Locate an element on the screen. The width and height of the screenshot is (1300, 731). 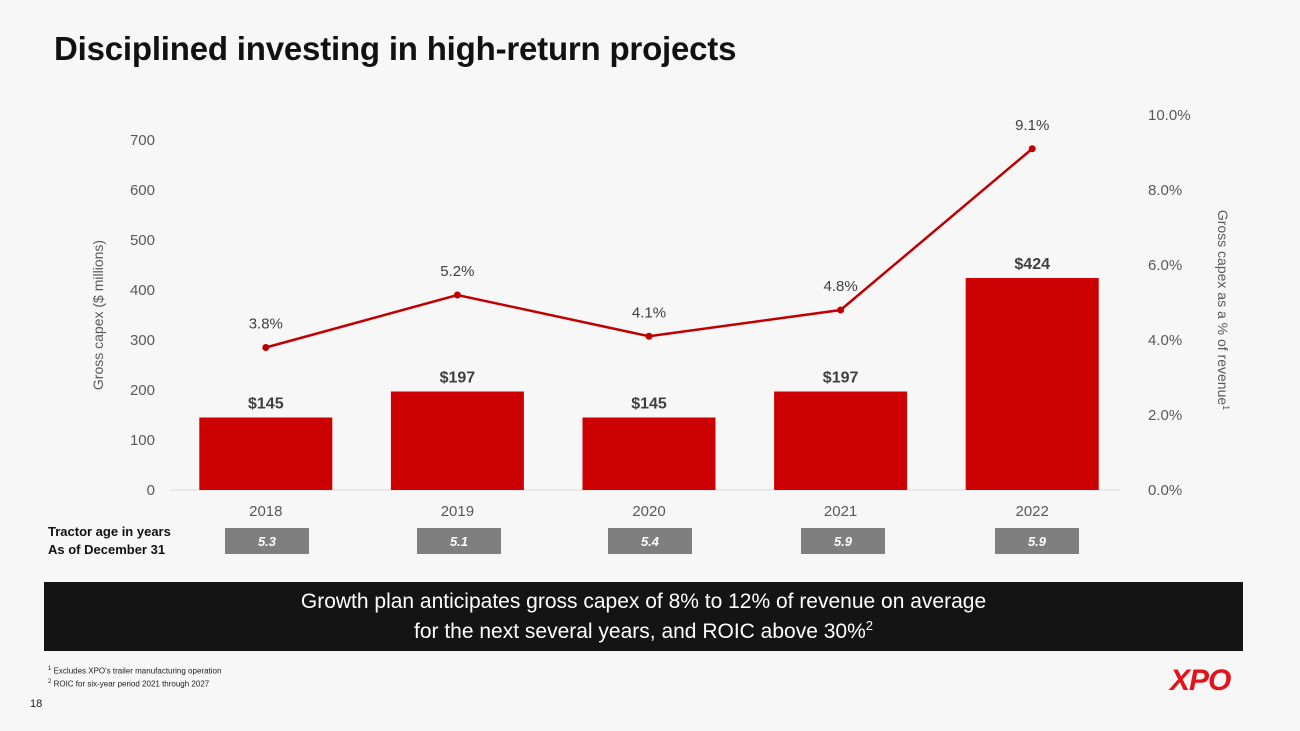
right-axis-title: Gross capex as a % of revenue1 is located at coordinates (1223, 310).